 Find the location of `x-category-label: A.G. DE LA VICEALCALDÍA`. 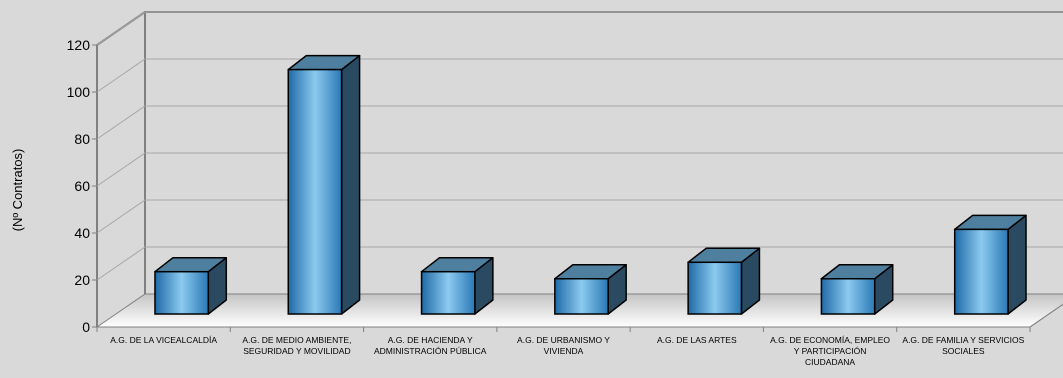

x-category-label: A.G. DE LA VICEALCALDÍA is located at coordinates (163, 340).